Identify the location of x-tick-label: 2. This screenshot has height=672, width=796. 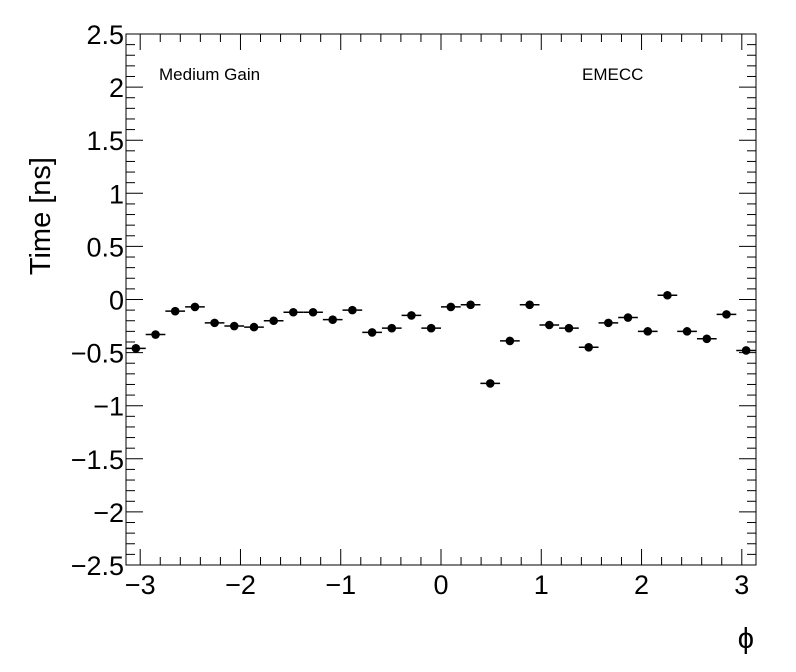
(641, 585).